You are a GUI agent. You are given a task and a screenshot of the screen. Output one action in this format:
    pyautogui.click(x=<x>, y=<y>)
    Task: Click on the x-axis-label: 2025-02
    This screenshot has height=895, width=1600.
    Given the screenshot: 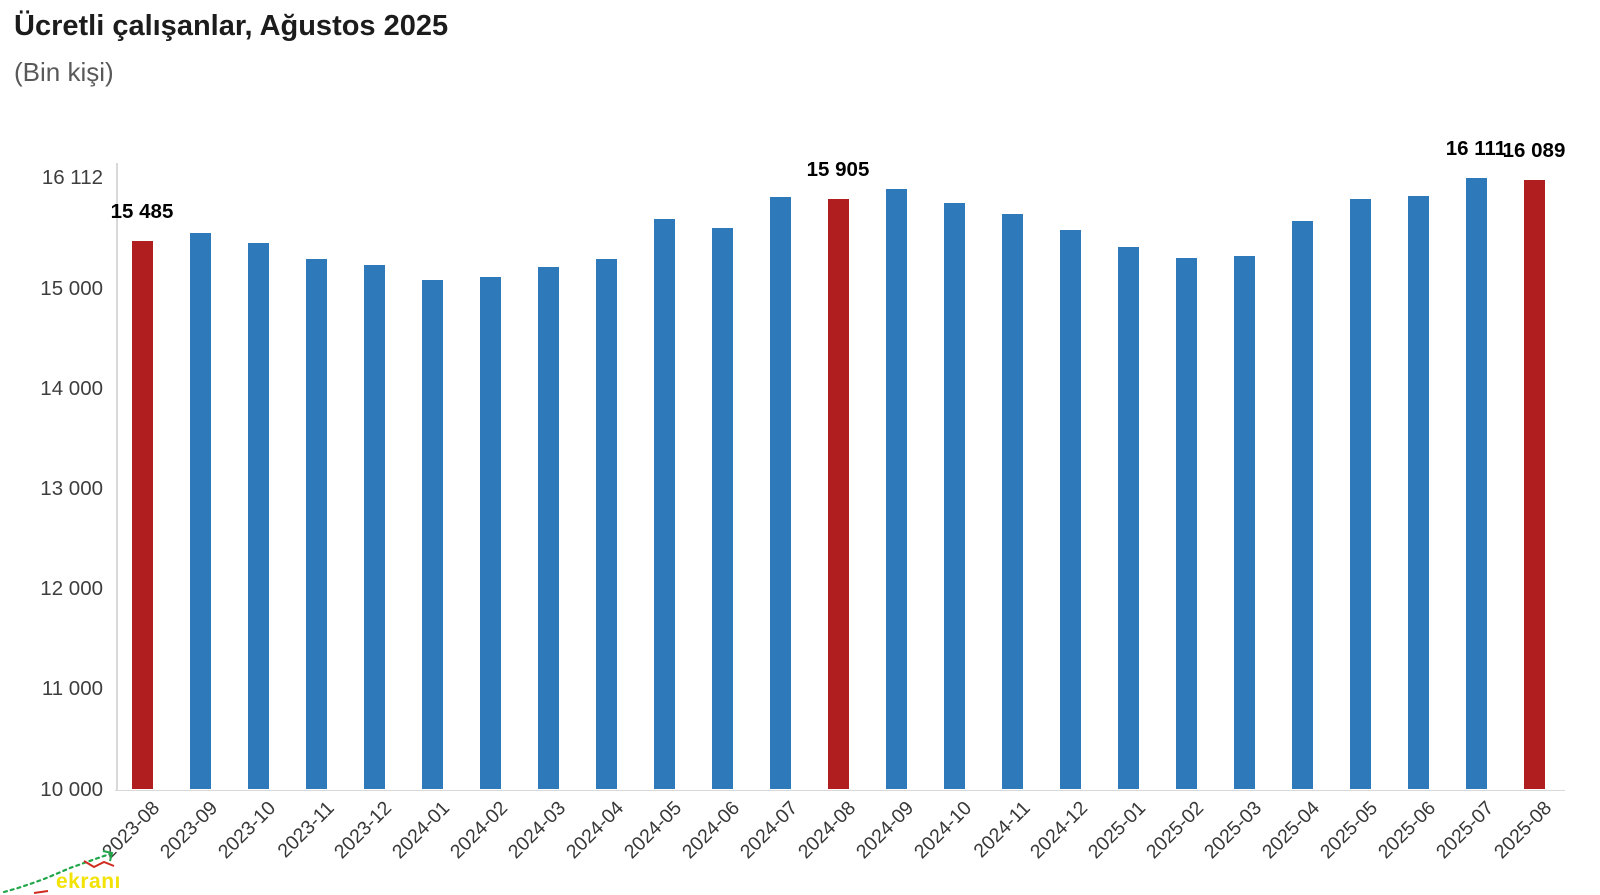 What is the action you would take?
    pyautogui.click(x=1175, y=830)
    